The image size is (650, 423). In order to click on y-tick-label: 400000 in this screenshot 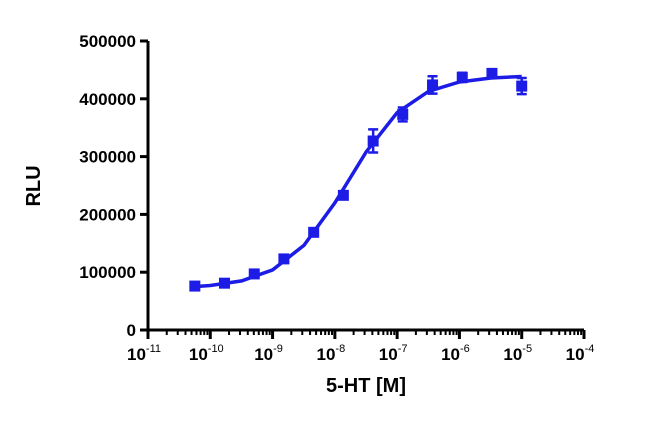, I will do `click(107, 99)`.